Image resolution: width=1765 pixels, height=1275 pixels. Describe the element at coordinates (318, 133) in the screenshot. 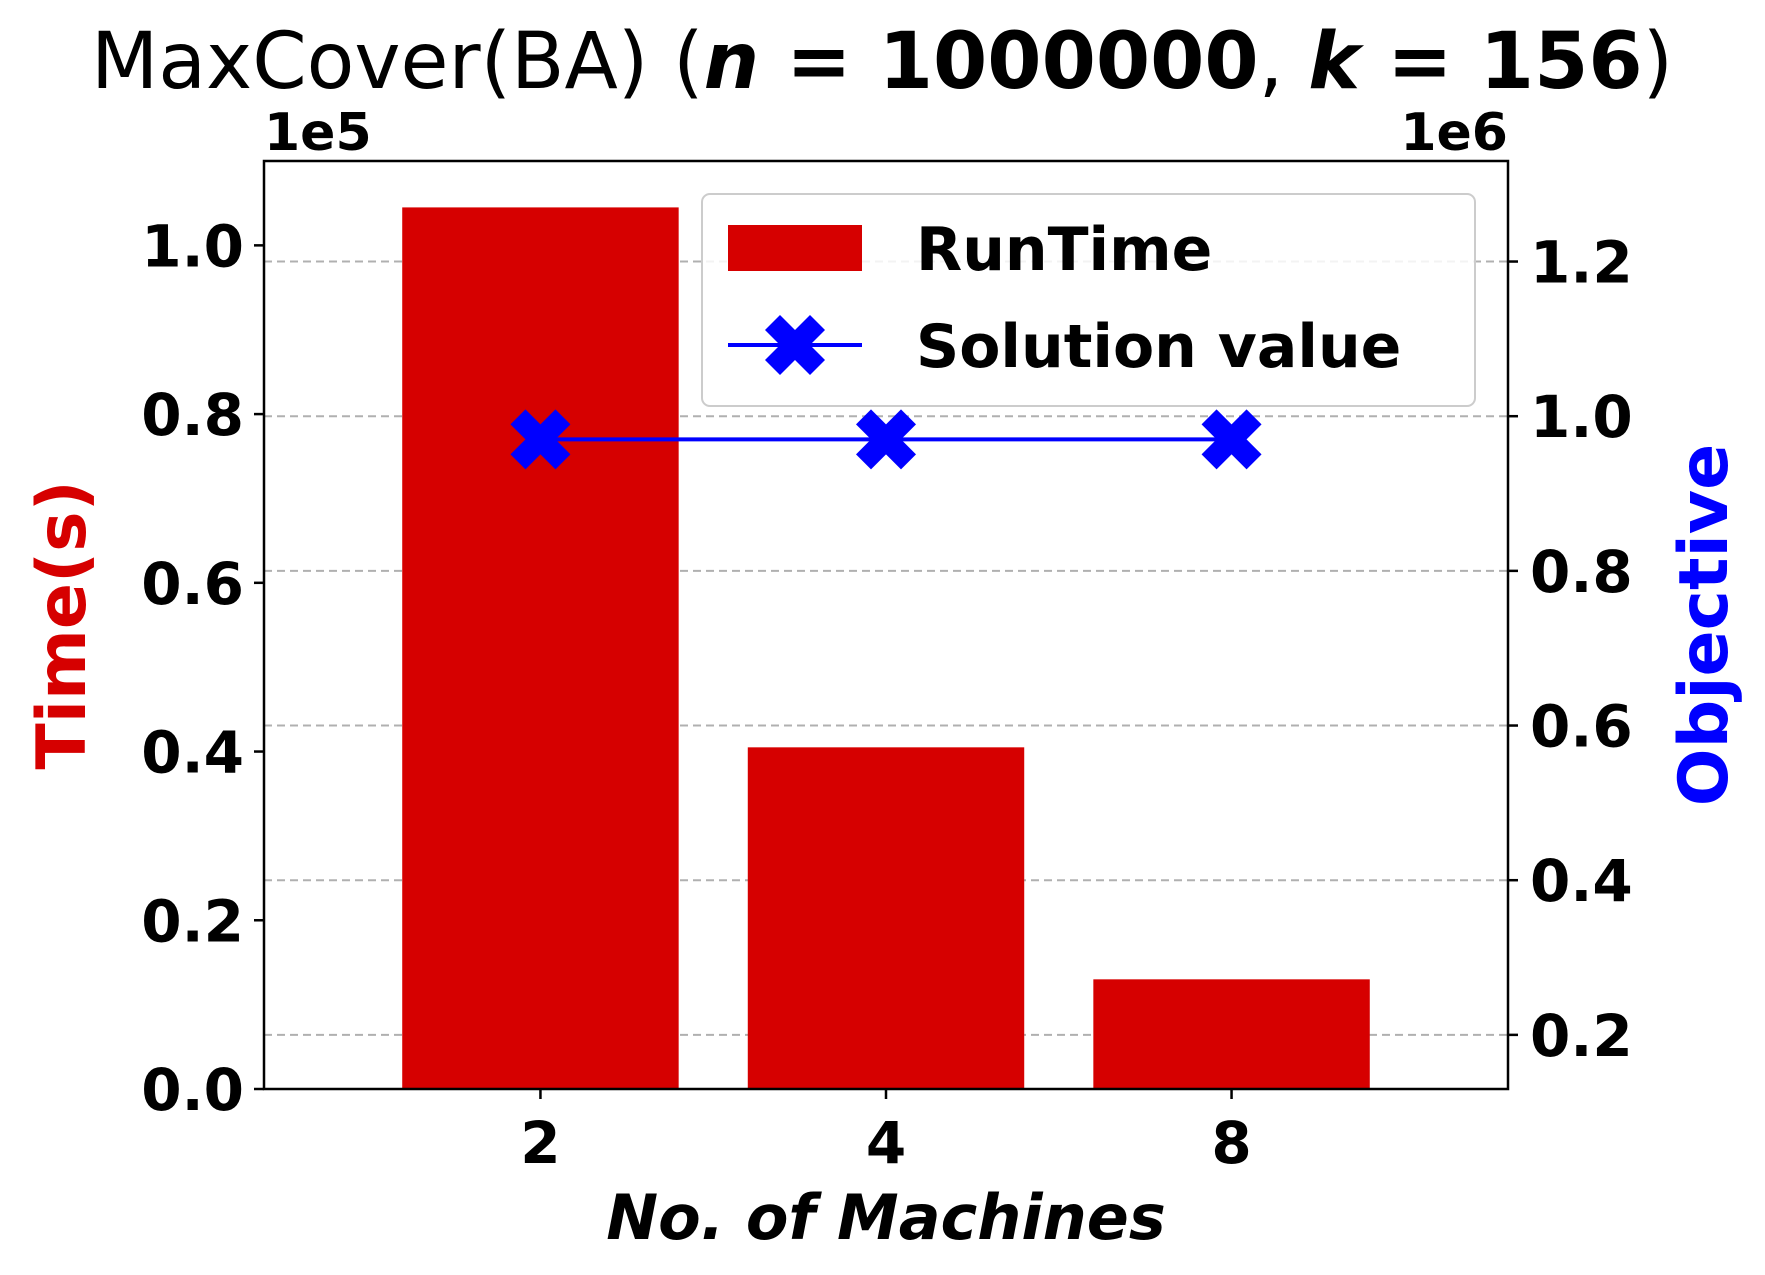

I see `left-axis-multiplier: 1e5` at that location.